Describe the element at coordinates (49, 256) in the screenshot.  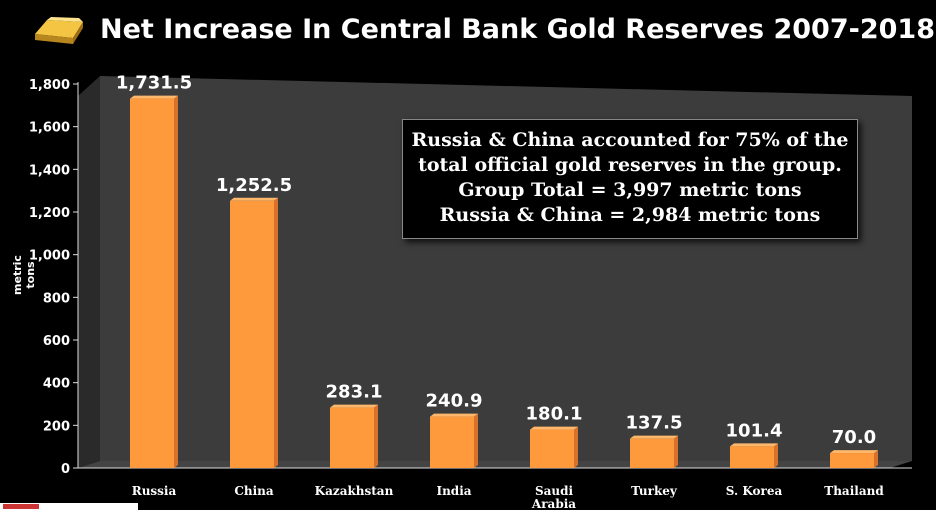
I see `y-tick-label: 1,000` at that location.